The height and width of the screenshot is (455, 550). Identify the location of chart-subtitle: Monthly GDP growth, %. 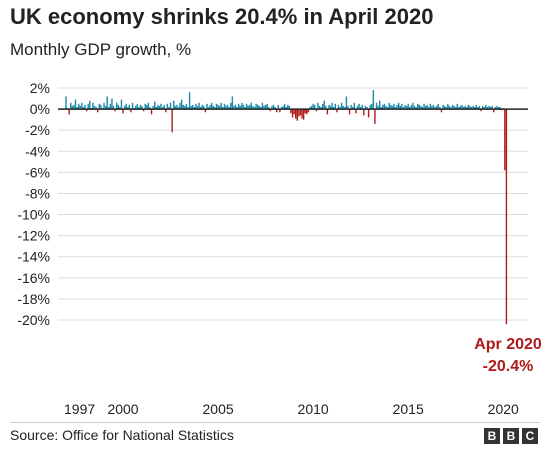
(101, 49).